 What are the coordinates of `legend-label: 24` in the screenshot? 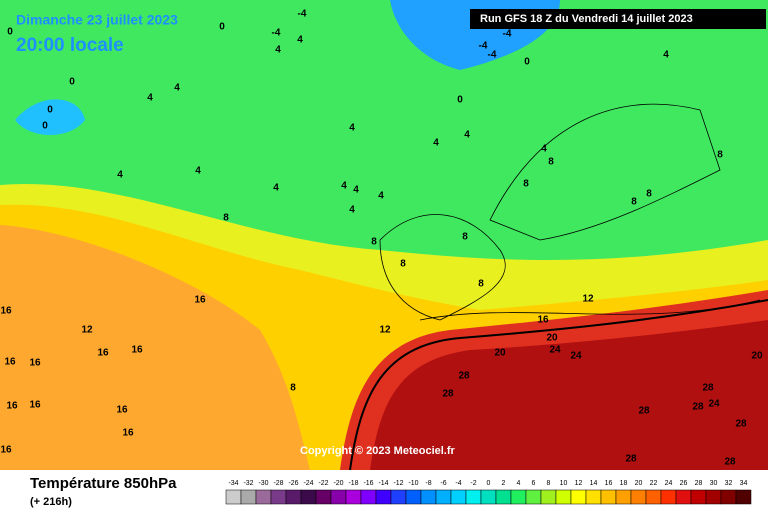 It's located at (669, 483).